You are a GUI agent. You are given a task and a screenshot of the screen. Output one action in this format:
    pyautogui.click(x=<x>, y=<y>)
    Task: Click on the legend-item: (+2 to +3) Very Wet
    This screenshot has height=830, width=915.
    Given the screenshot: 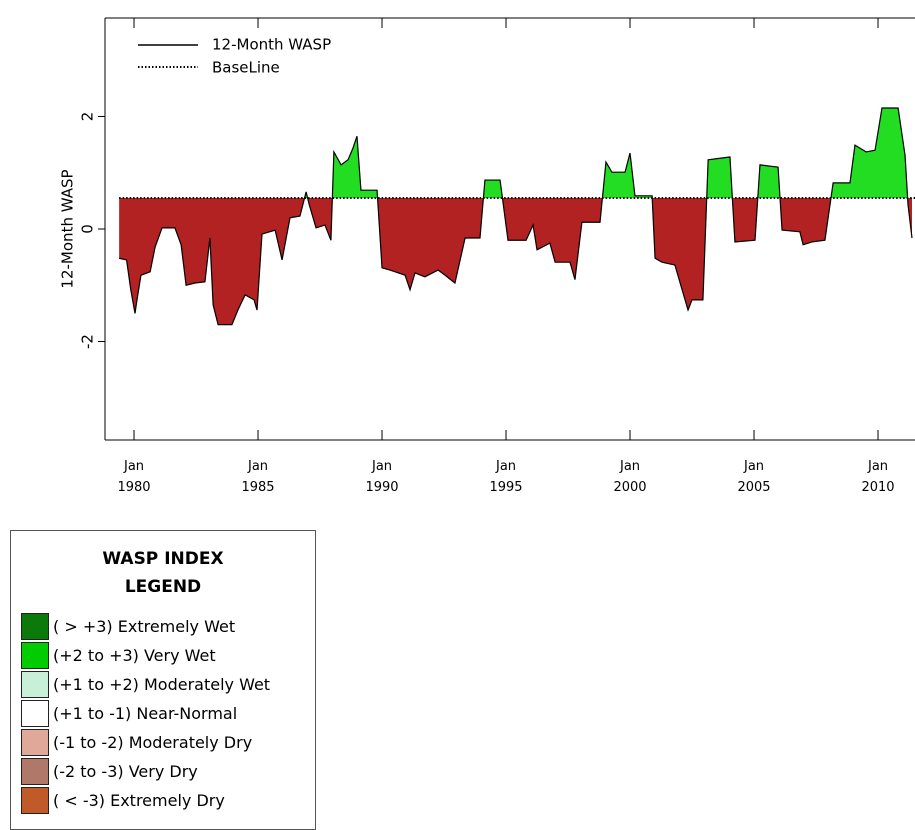 What is the action you would take?
    pyautogui.click(x=118, y=655)
    